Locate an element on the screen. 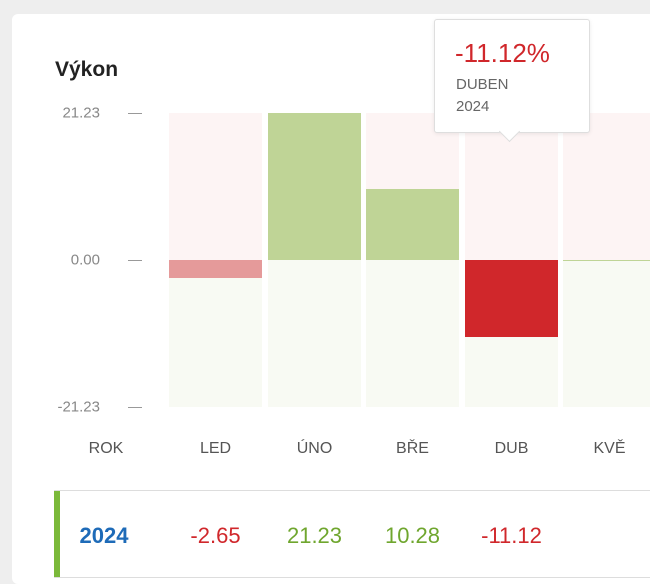 The height and width of the screenshot is (584, 650). table-cell: -11.12 is located at coordinates (512, 536).